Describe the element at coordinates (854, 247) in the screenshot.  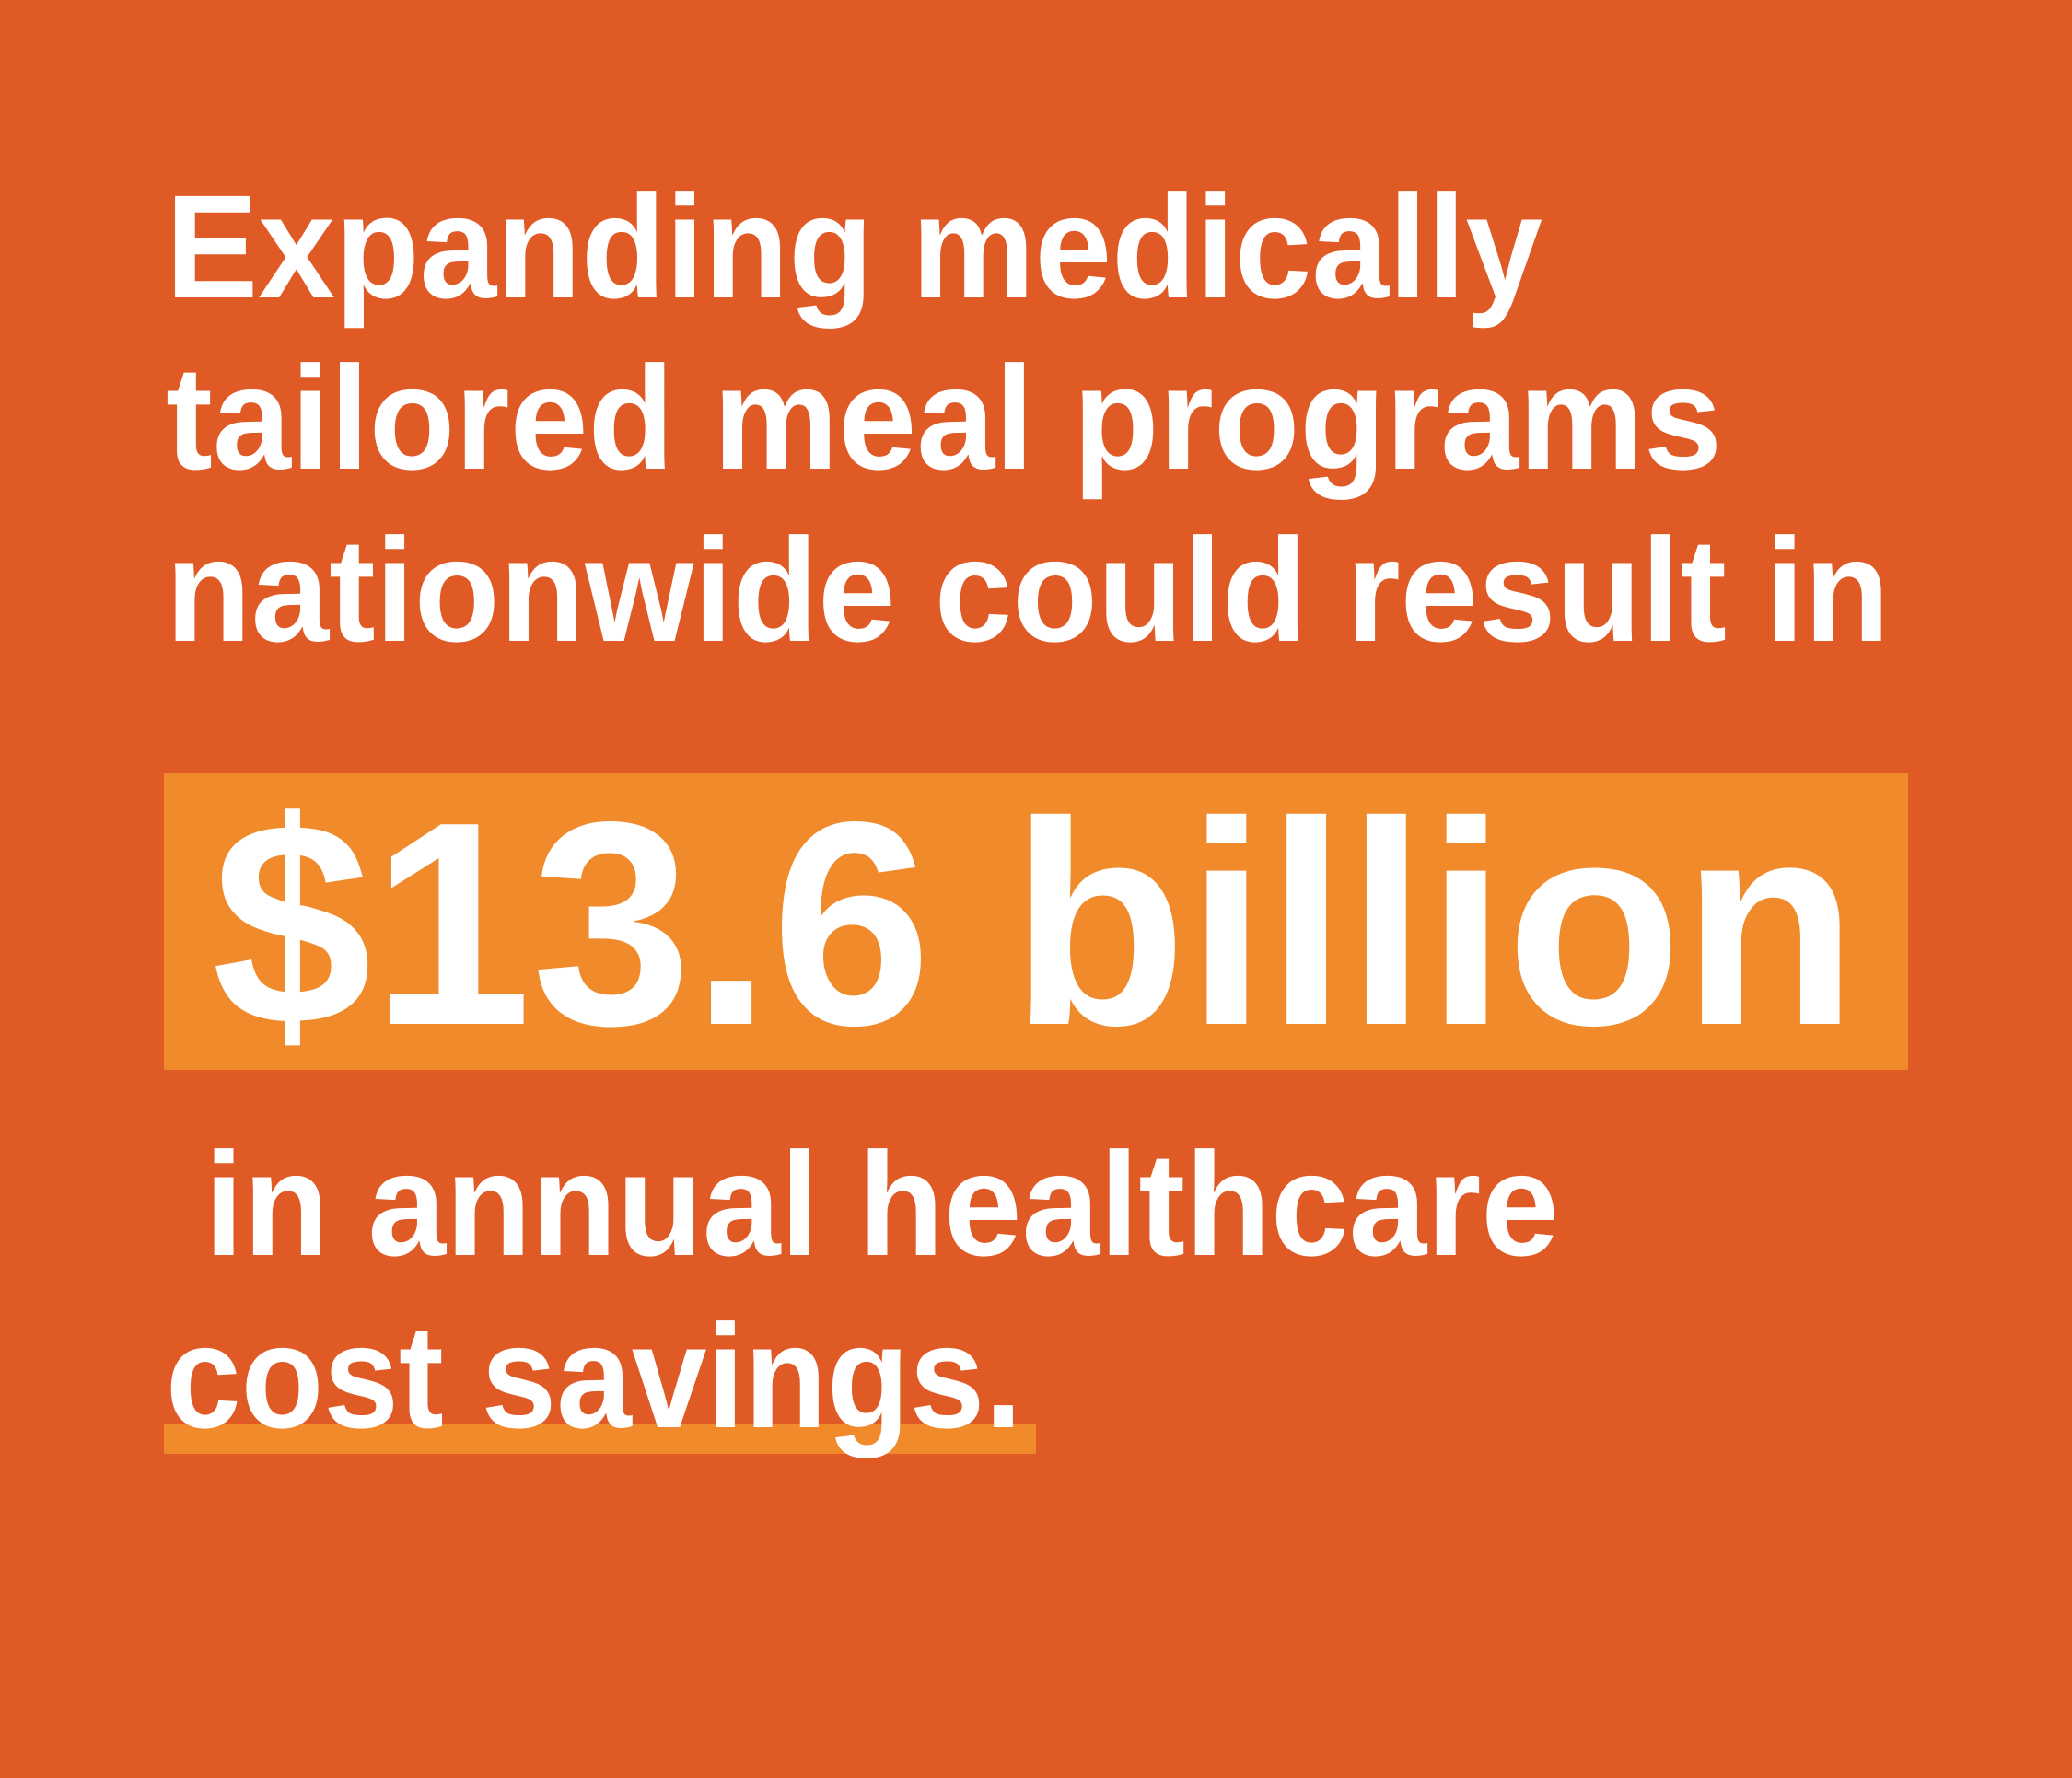
I see `headline-line: Expanding medically` at that location.